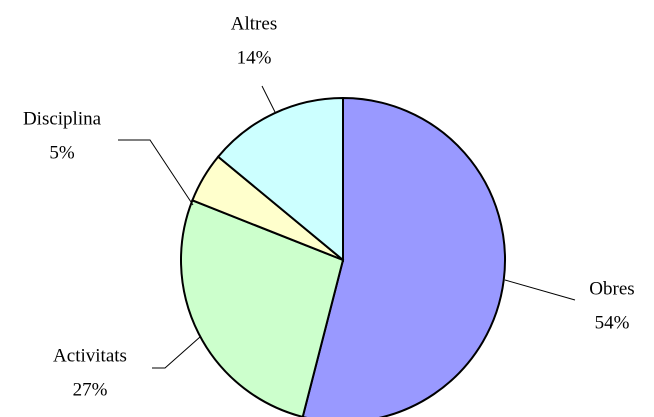 The image size is (654, 417). I want to click on slice-label: Activitats, so click(90, 355).